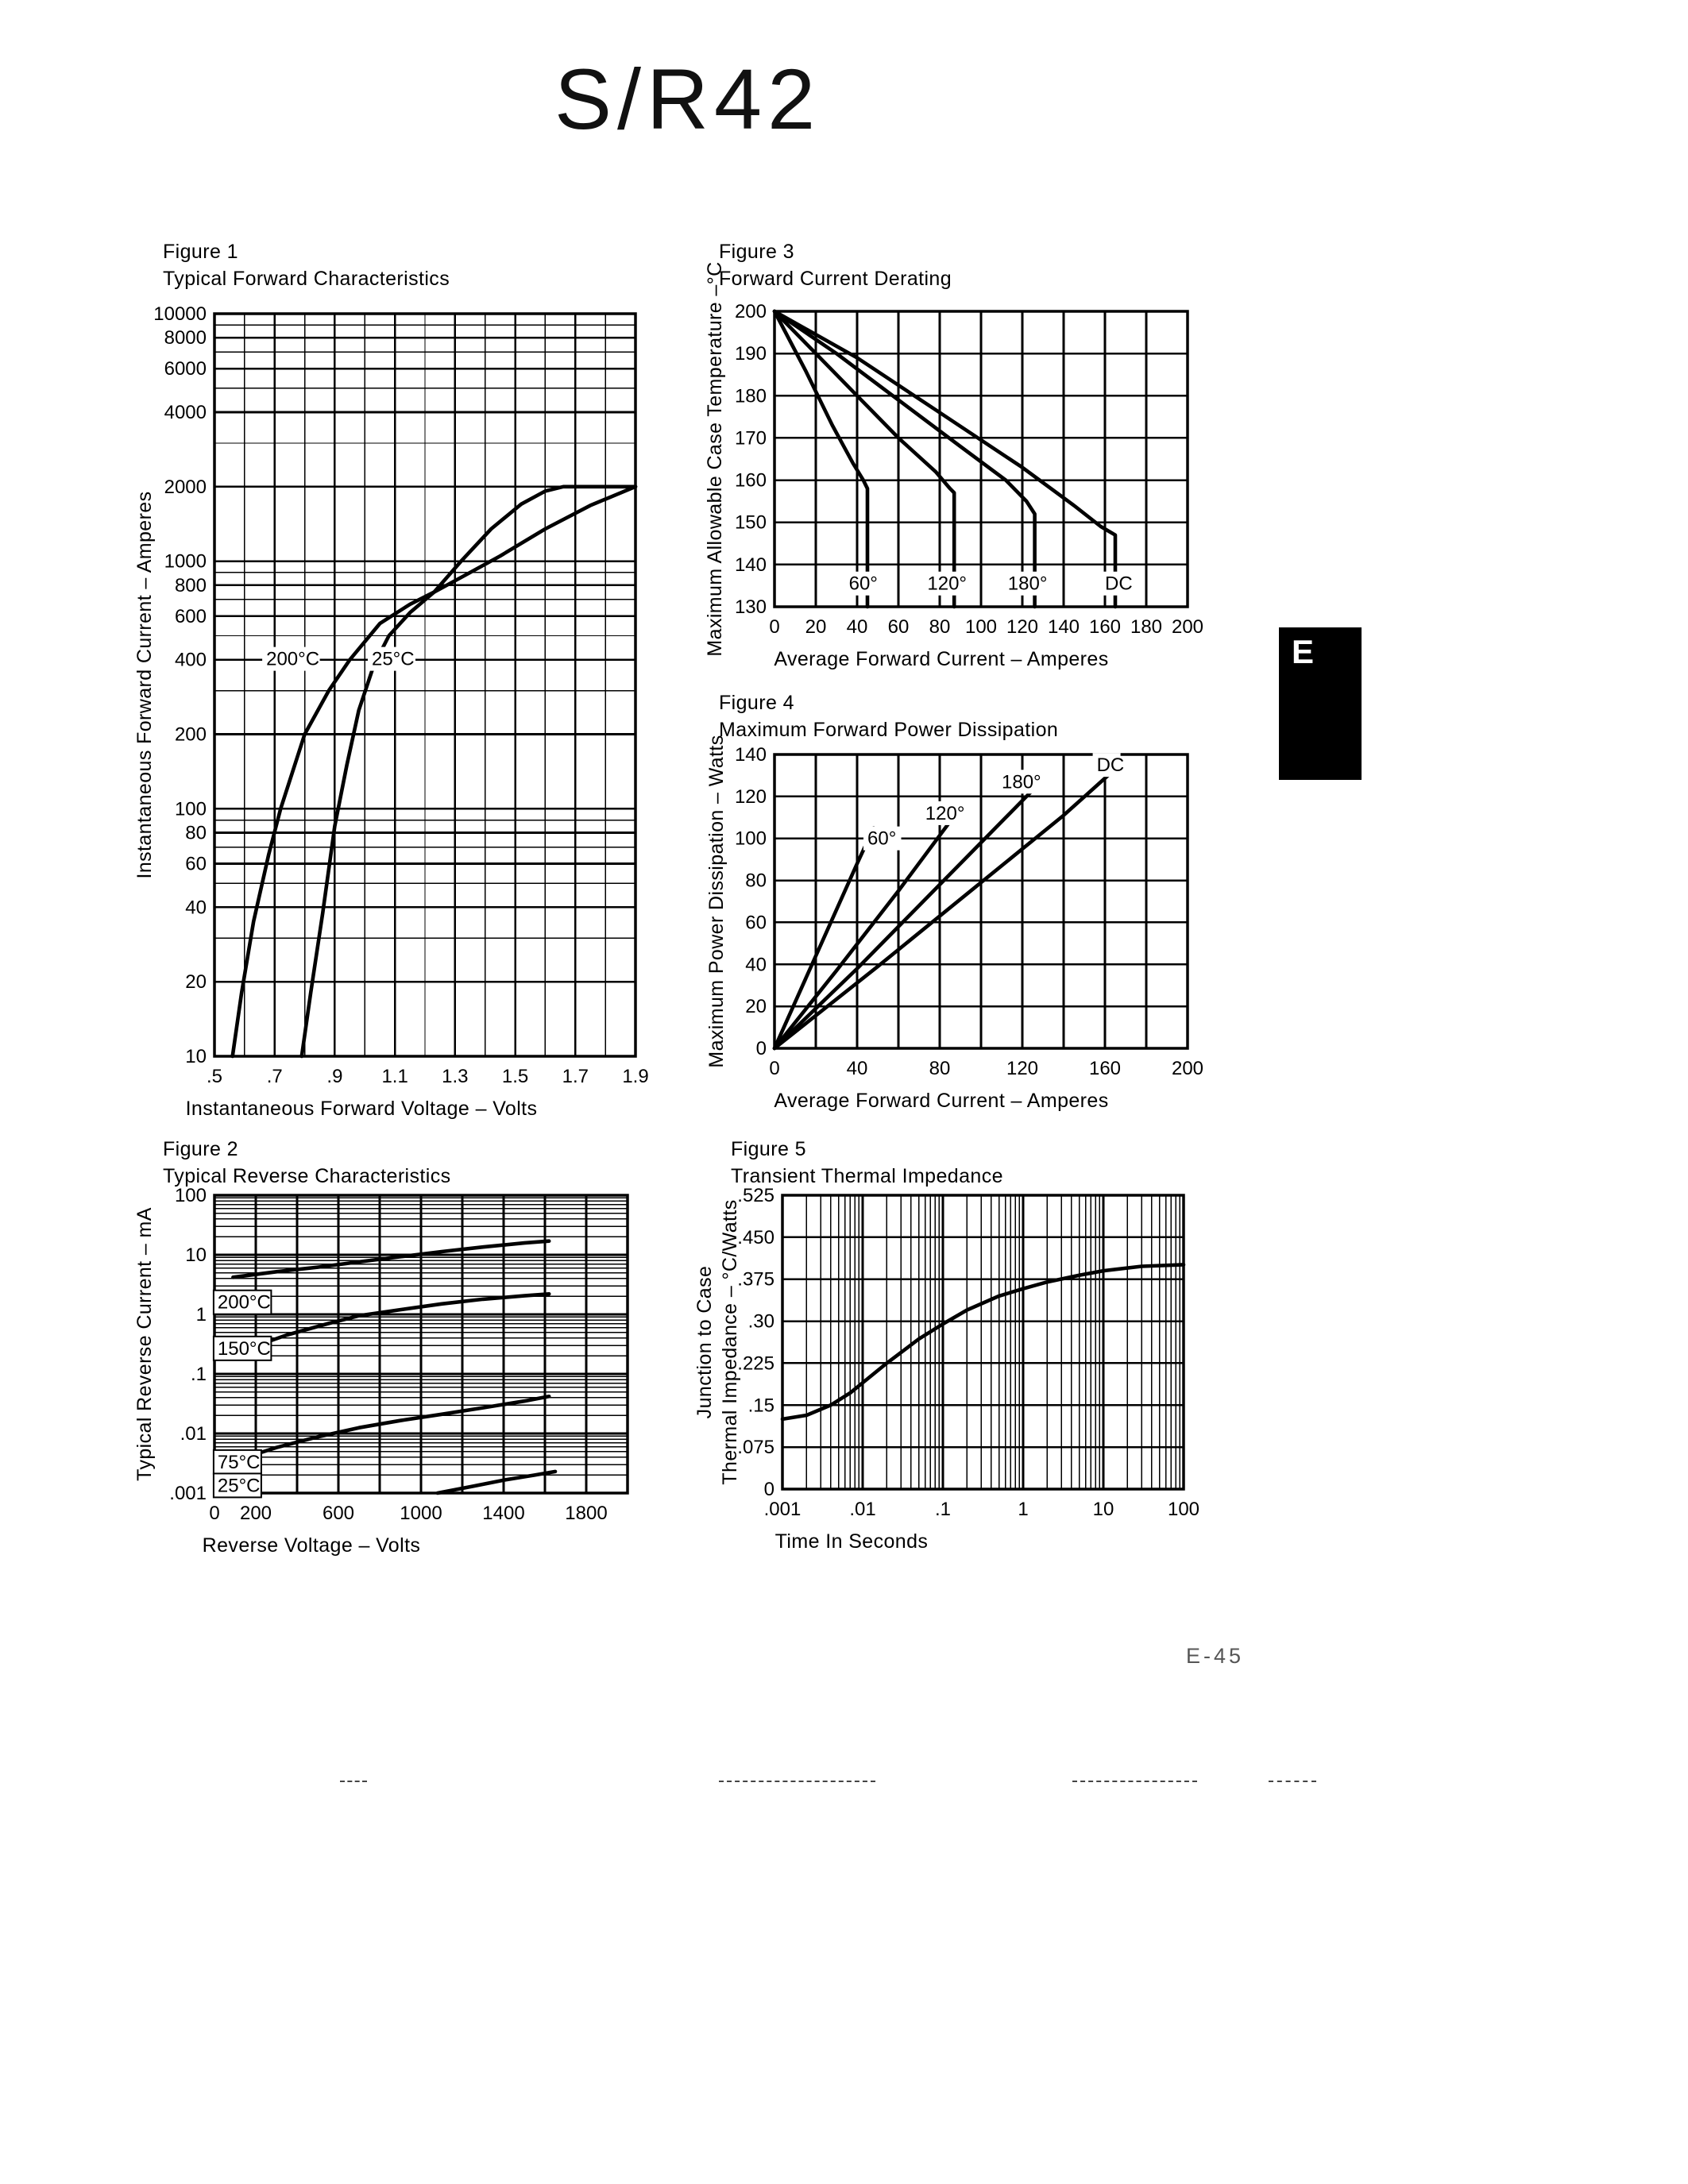 Image resolution: width=1688 pixels, height=2184 pixels. What do you see at coordinates (515, 1076) in the screenshot?
I see `x-tick-label: 1.5` at bounding box center [515, 1076].